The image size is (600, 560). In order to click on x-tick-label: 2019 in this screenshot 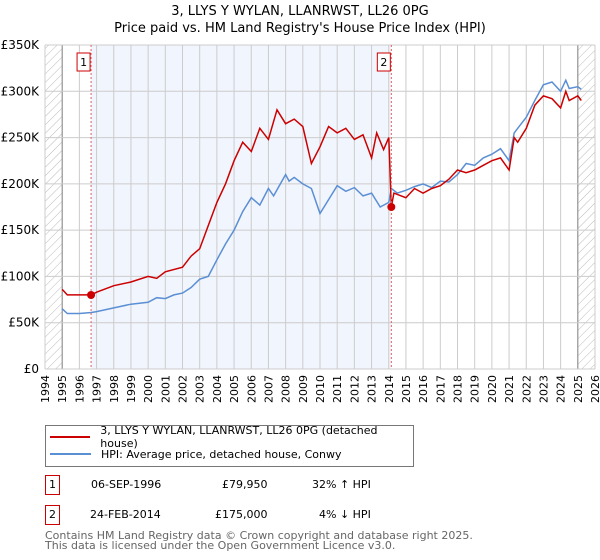, I will do `click(475, 389)`.